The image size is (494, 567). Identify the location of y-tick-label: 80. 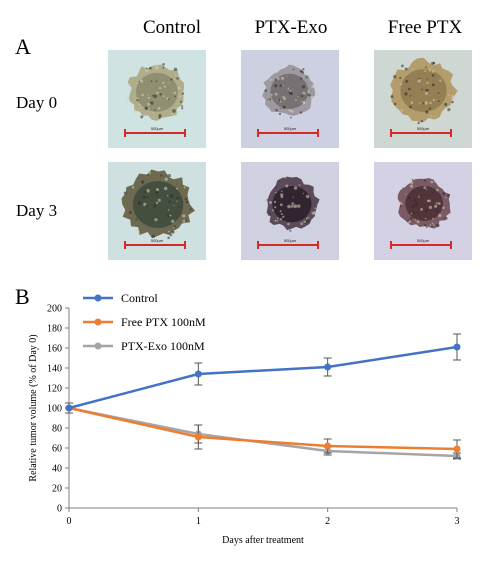
(57, 429).